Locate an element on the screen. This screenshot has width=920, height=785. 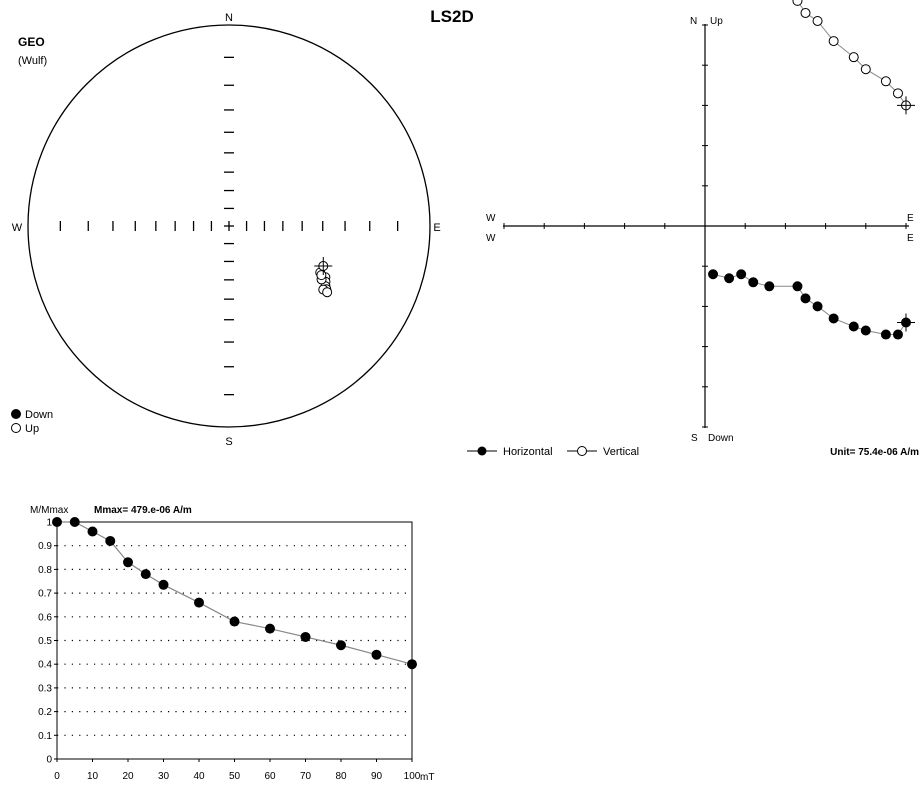
stereonet-south-label: S is located at coordinates (228, 442).